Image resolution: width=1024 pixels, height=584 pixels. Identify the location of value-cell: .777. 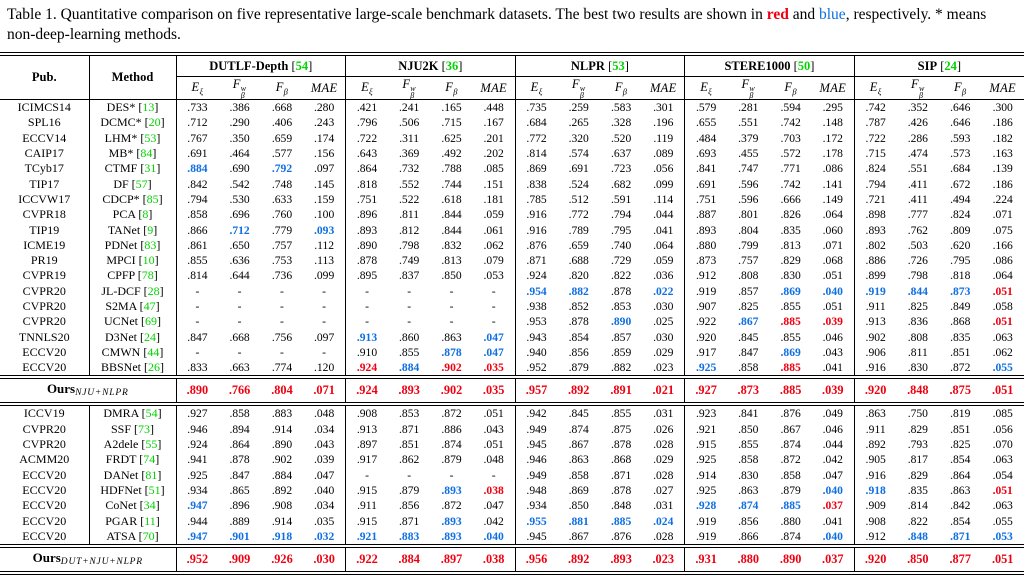
(917, 215).